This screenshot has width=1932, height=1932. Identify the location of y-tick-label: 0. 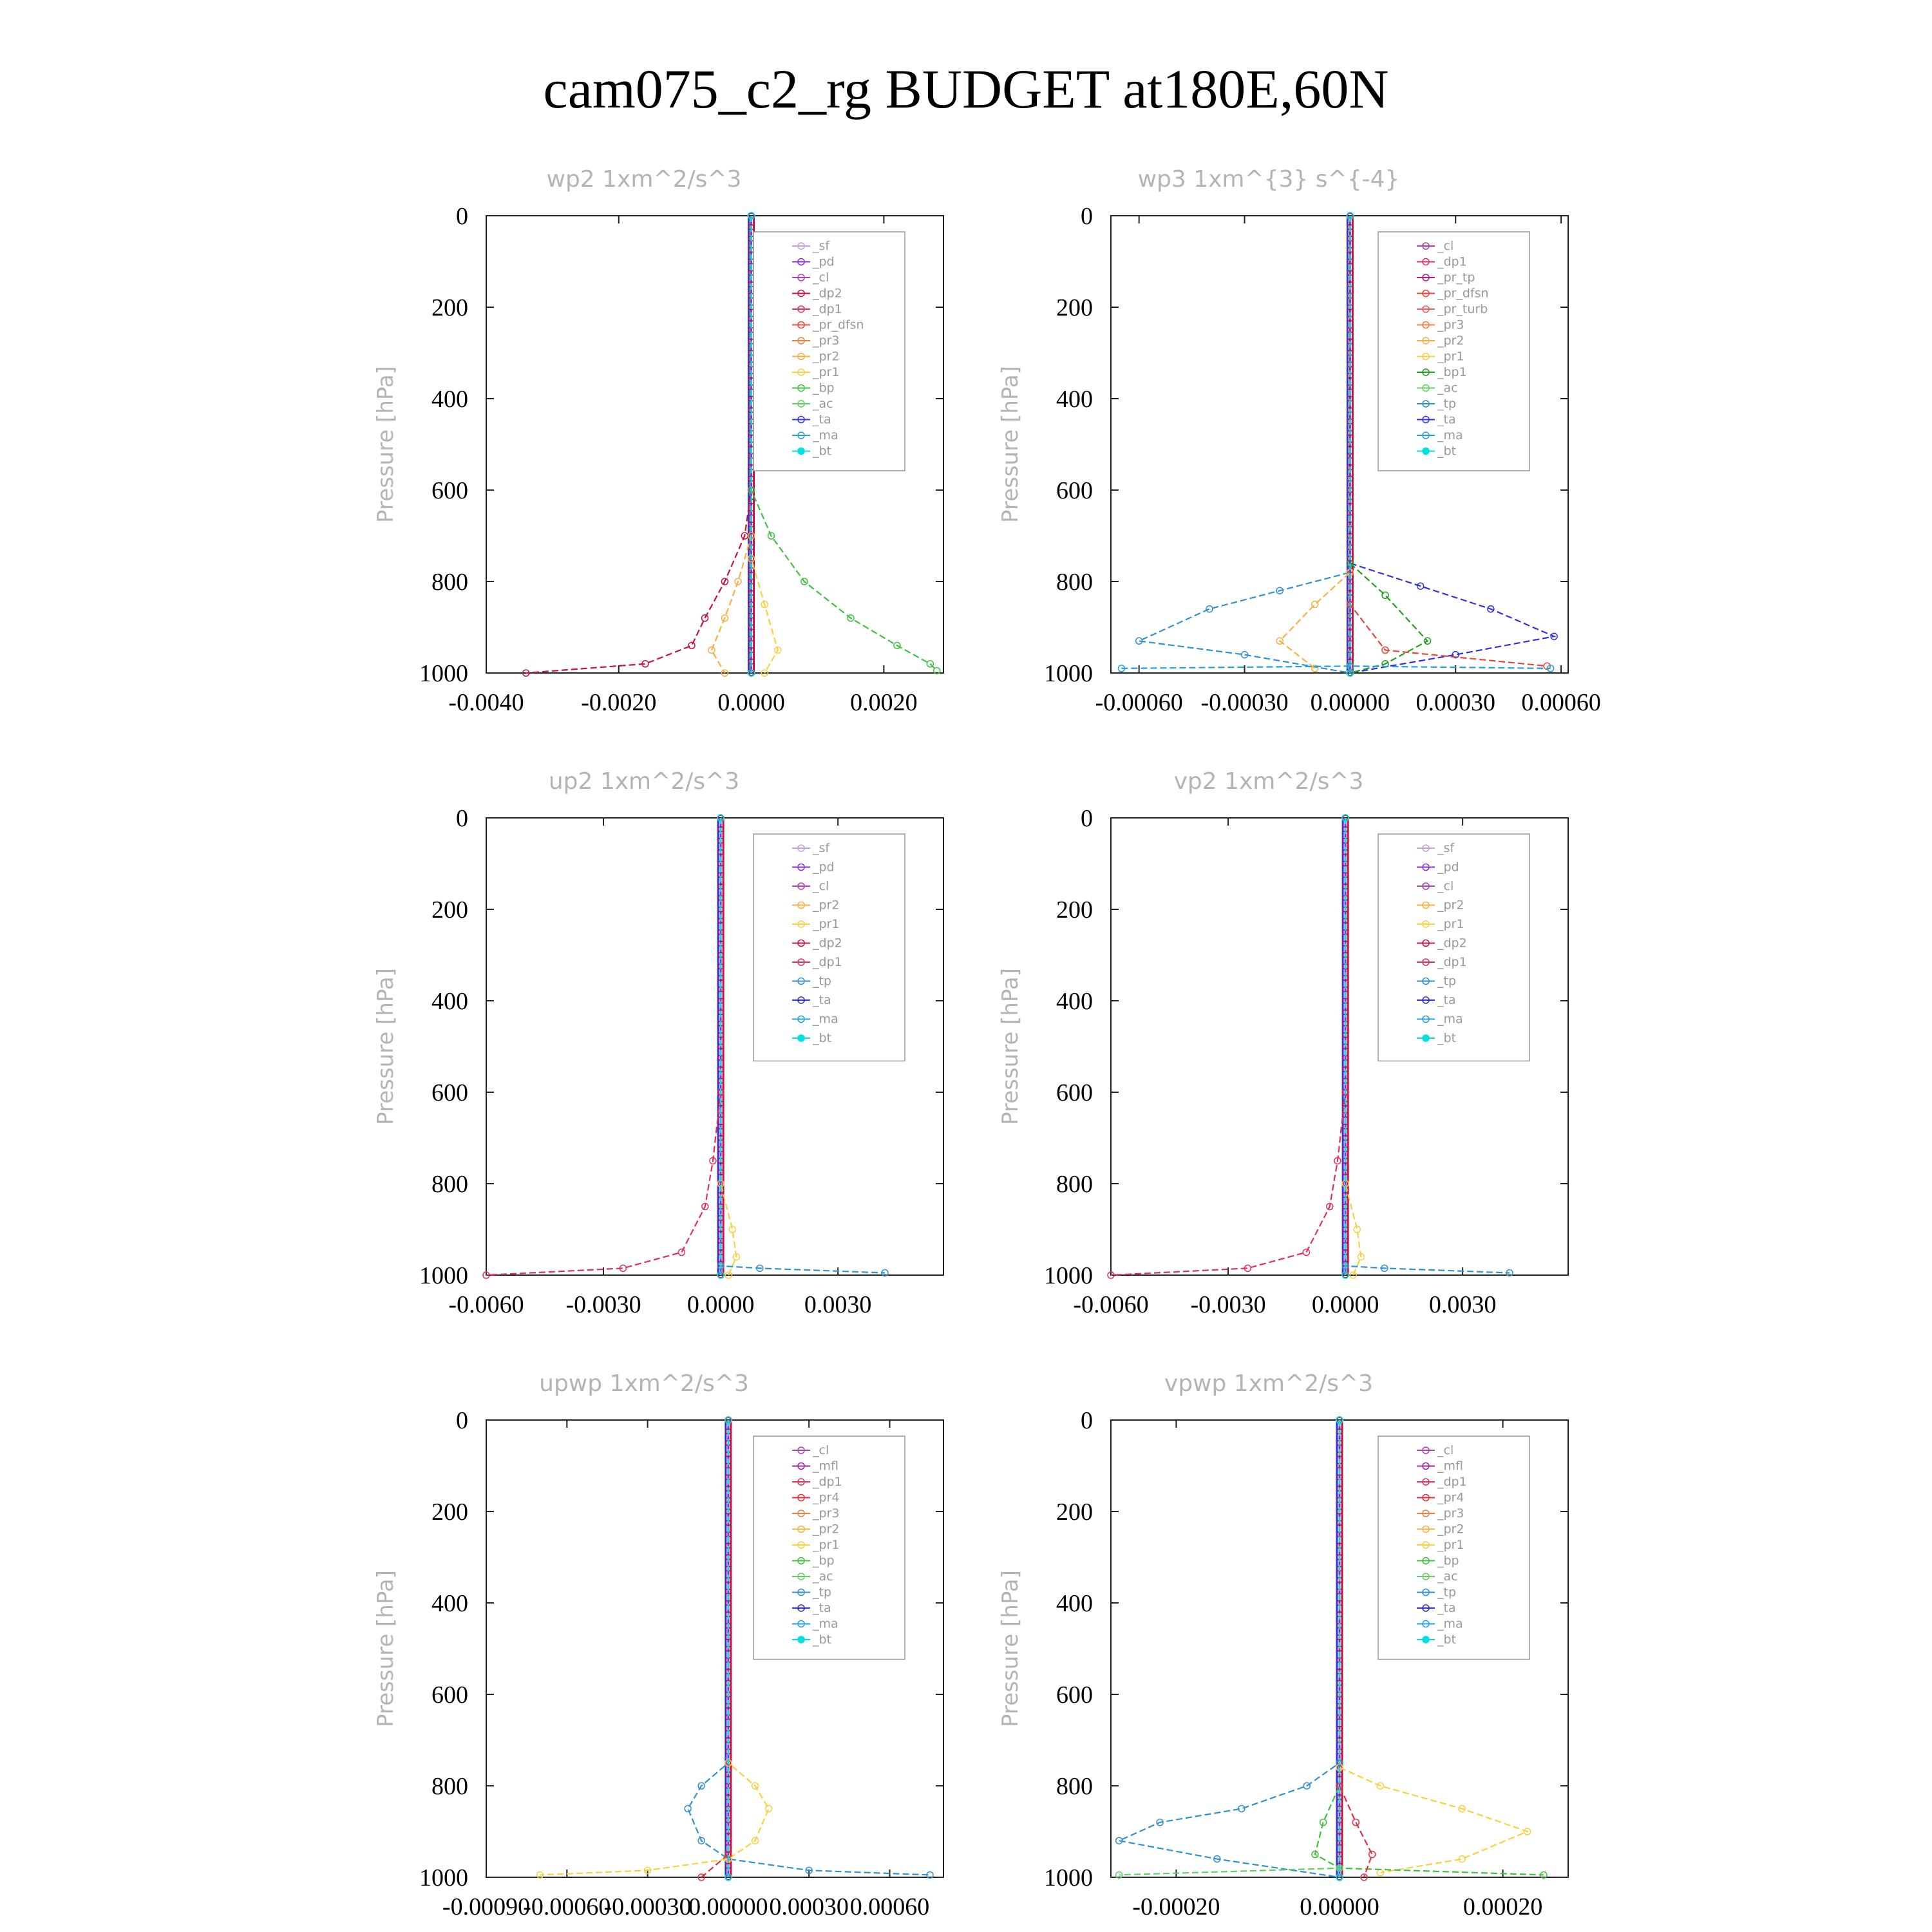
(1087, 818).